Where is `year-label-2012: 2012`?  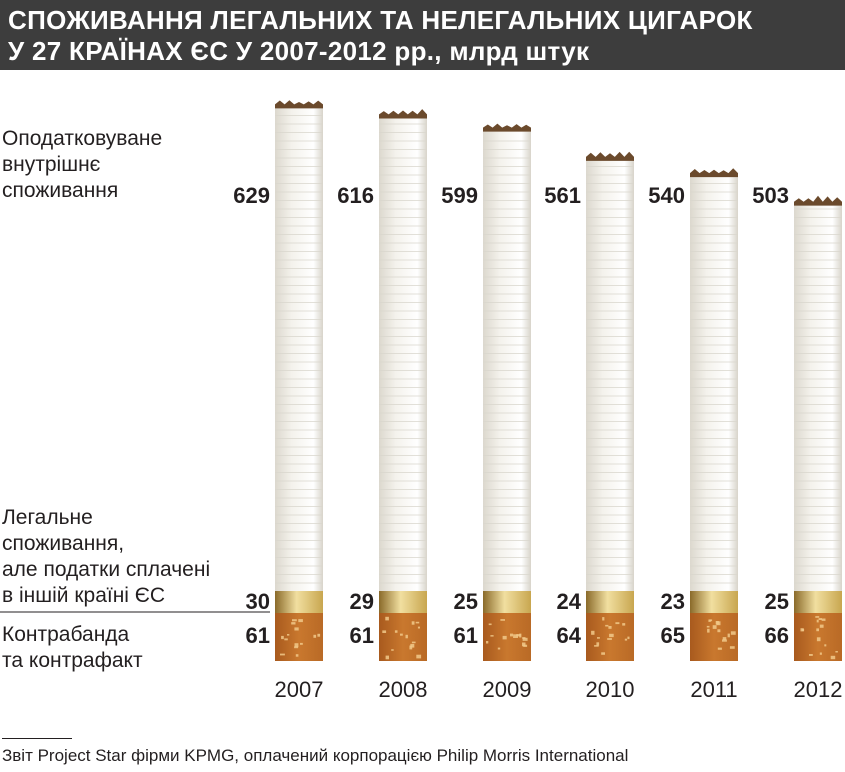 year-label-2012: 2012 is located at coordinates (818, 689).